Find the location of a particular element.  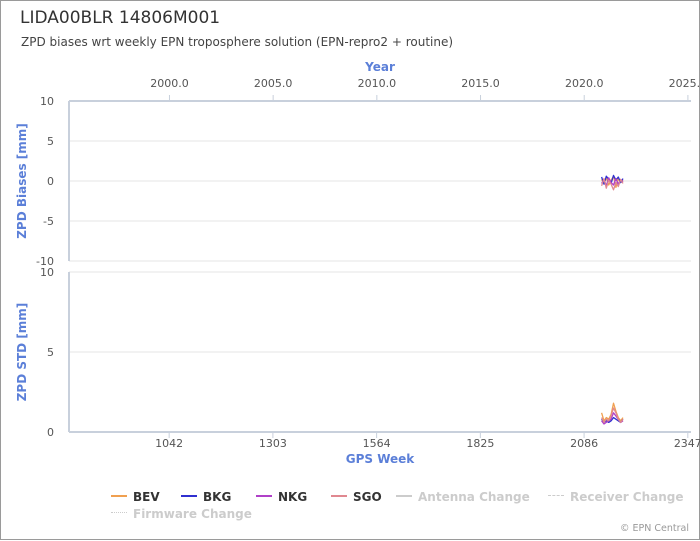

top-x-axis-title: Year is located at coordinates (379, 67).